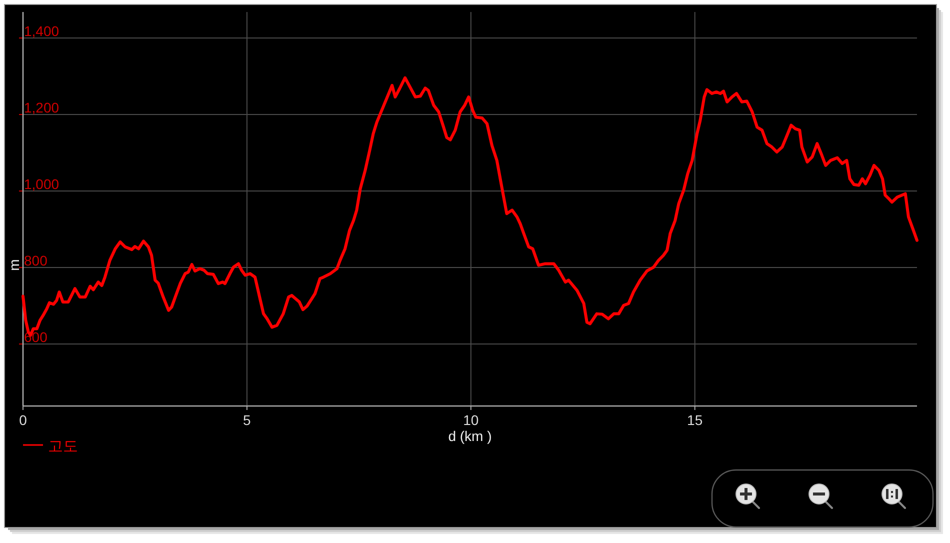 The width and height of the screenshot is (950, 543). What do you see at coordinates (42, 108) in the screenshot?
I see `y-tick-label: 1,200` at bounding box center [42, 108].